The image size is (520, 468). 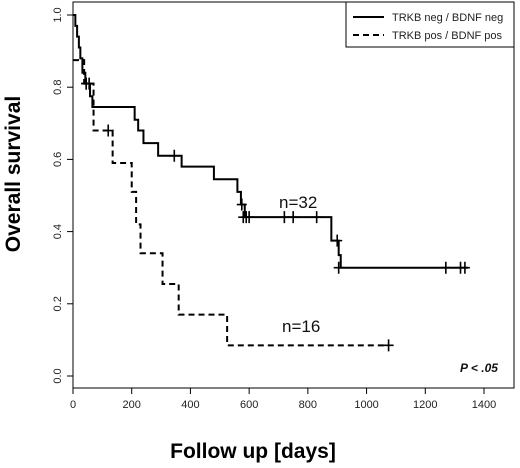 I want to click on legend-label-series-1: TRKB neg / BDNF neg, so click(x=447, y=18).